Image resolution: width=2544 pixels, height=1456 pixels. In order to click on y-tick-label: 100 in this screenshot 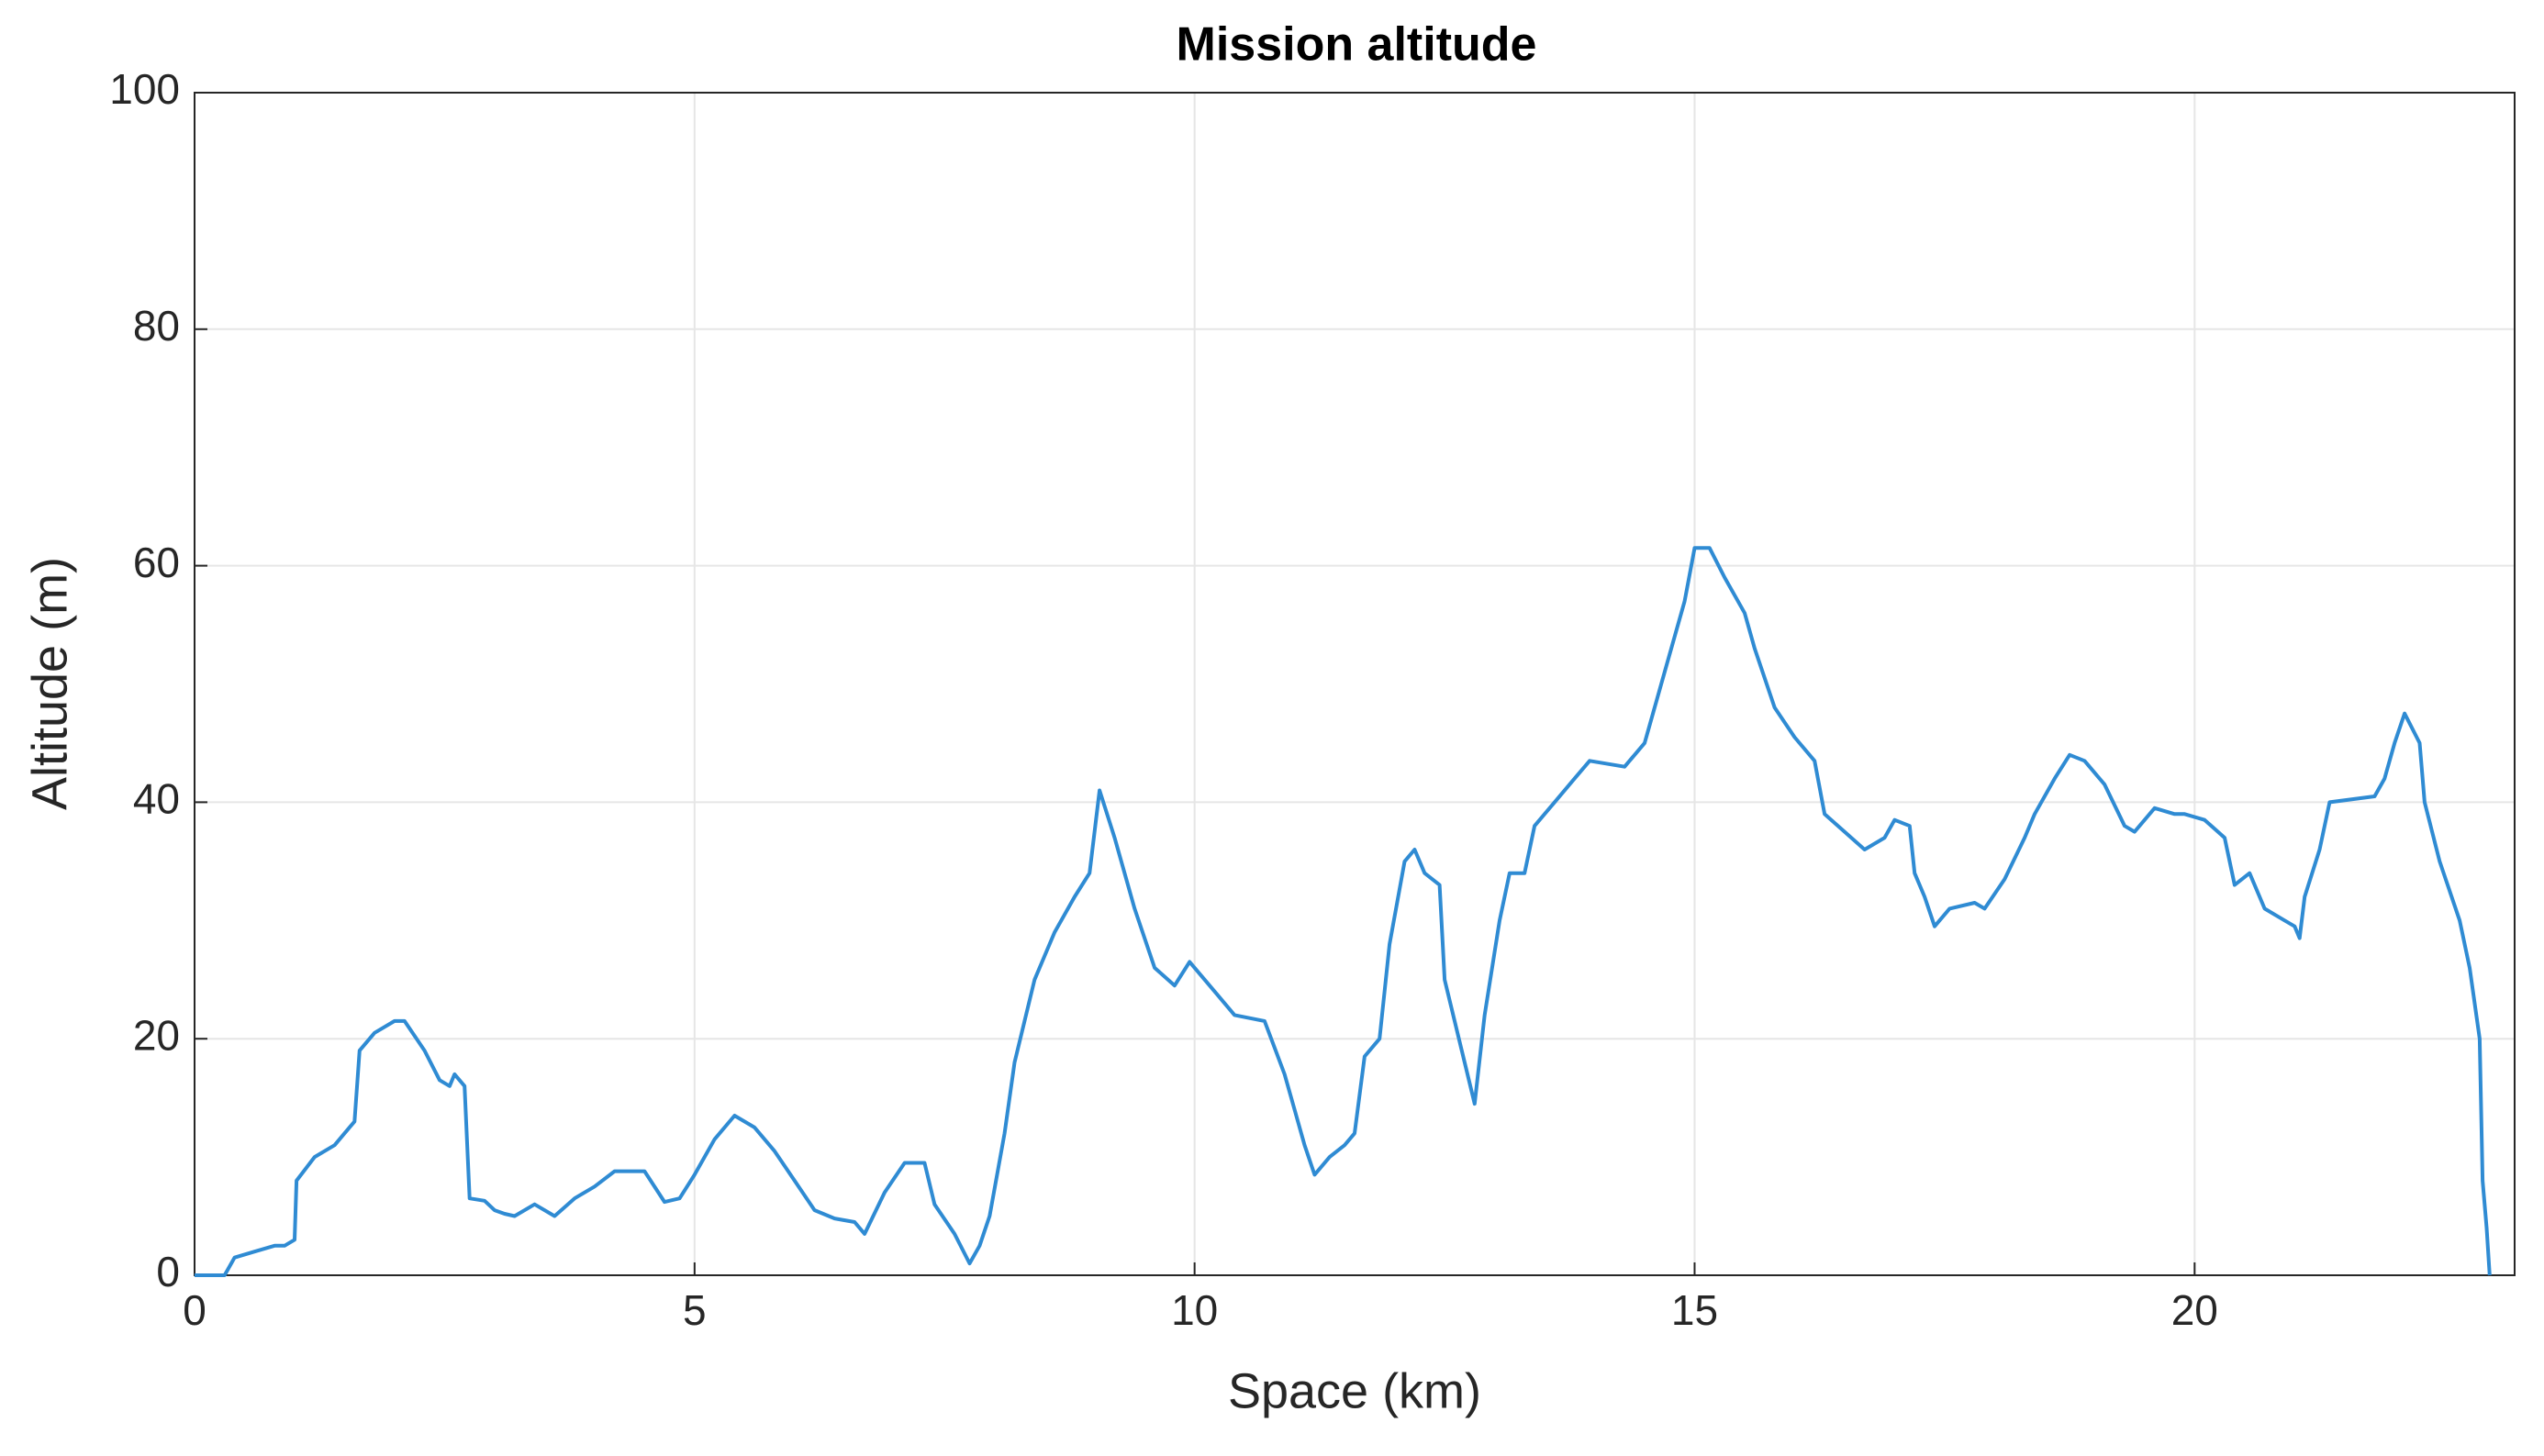, I will do `click(144, 89)`.